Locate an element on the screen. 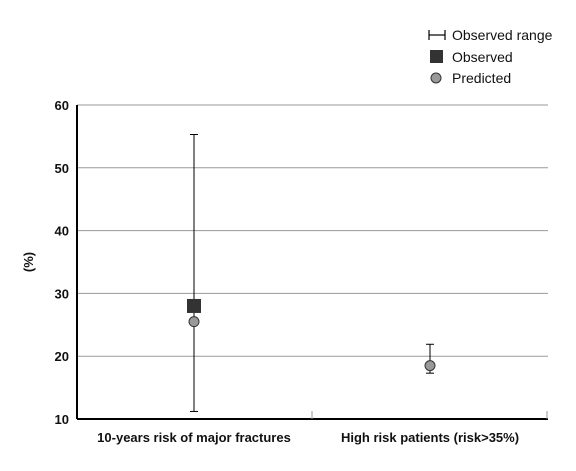 Image resolution: width=576 pixels, height=471 pixels. y-tick-label-60: 60 is located at coordinates (62, 105).